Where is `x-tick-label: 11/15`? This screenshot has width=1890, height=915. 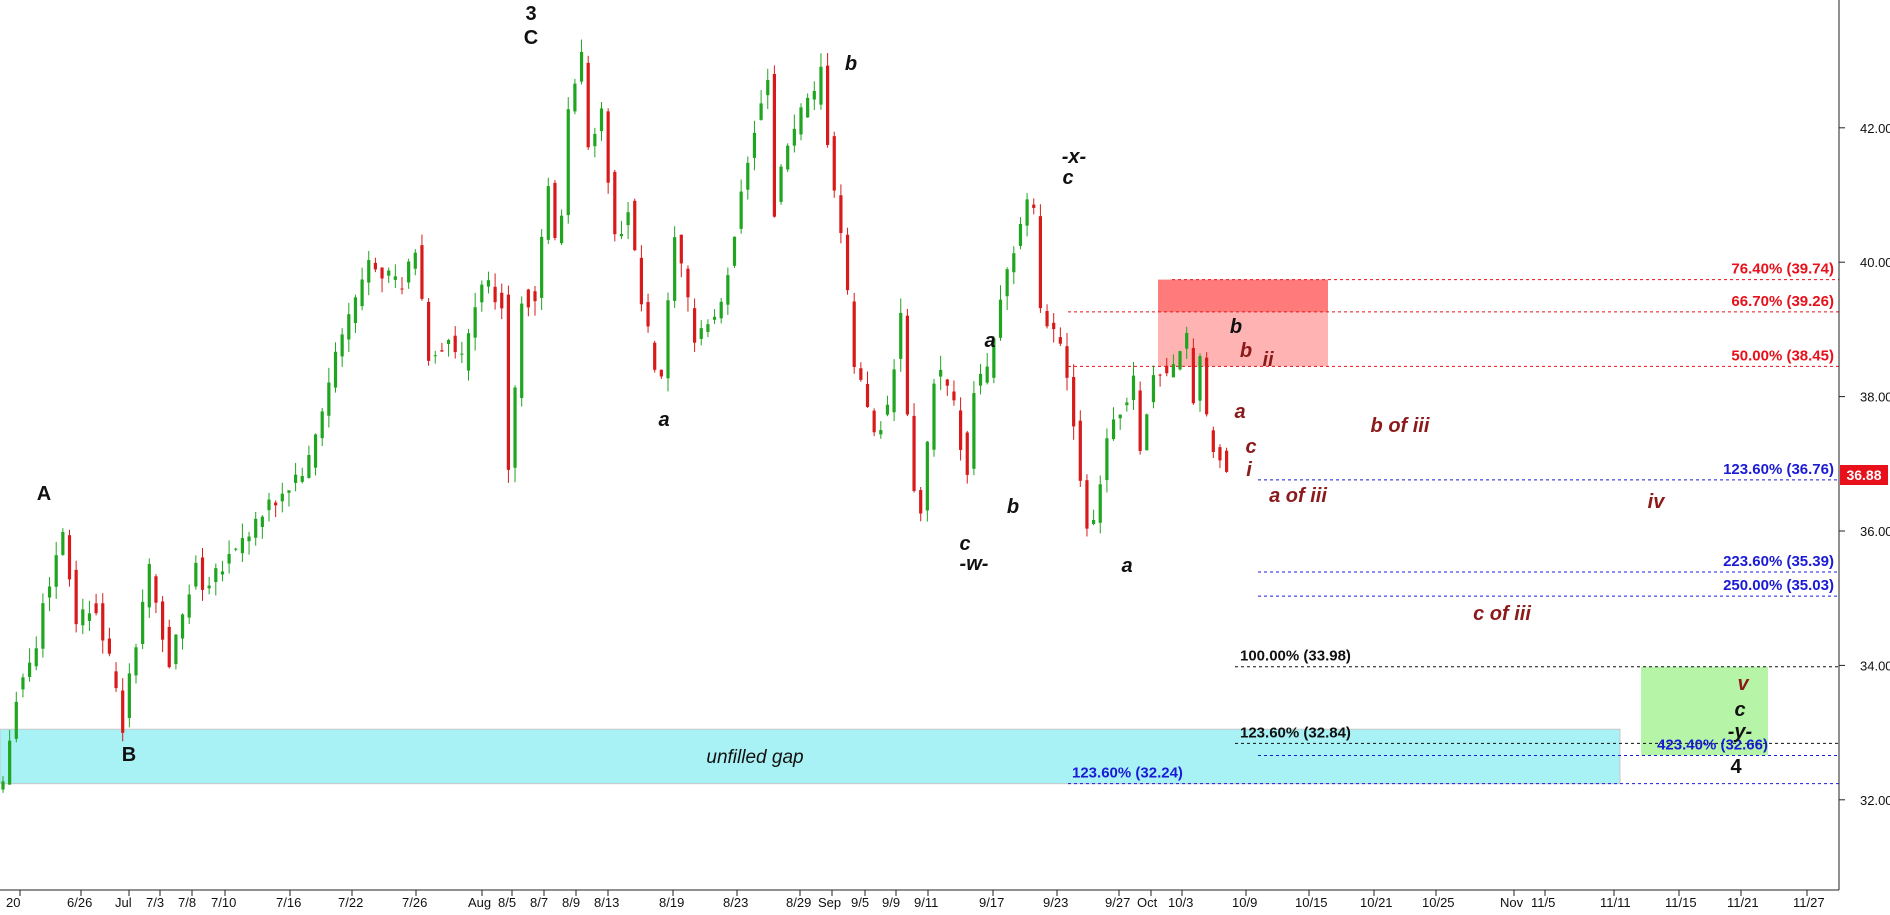 x-tick-label: 11/15 is located at coordinates (1681, 902).